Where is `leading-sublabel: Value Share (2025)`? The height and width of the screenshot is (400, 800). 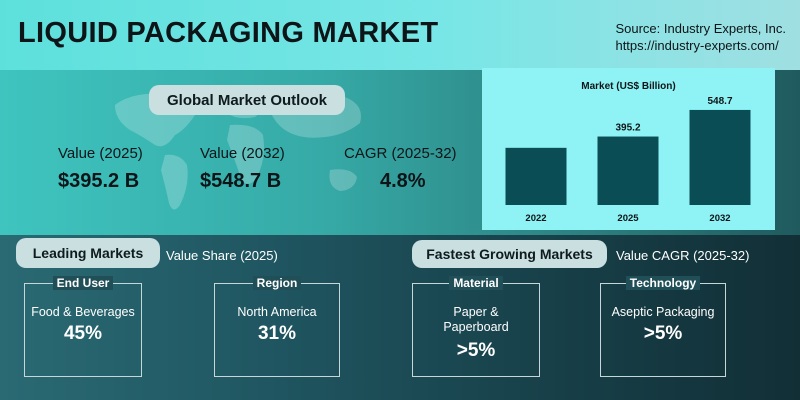 leading-sublabel: Value Share (2025) is located at coordinates (222, 255).